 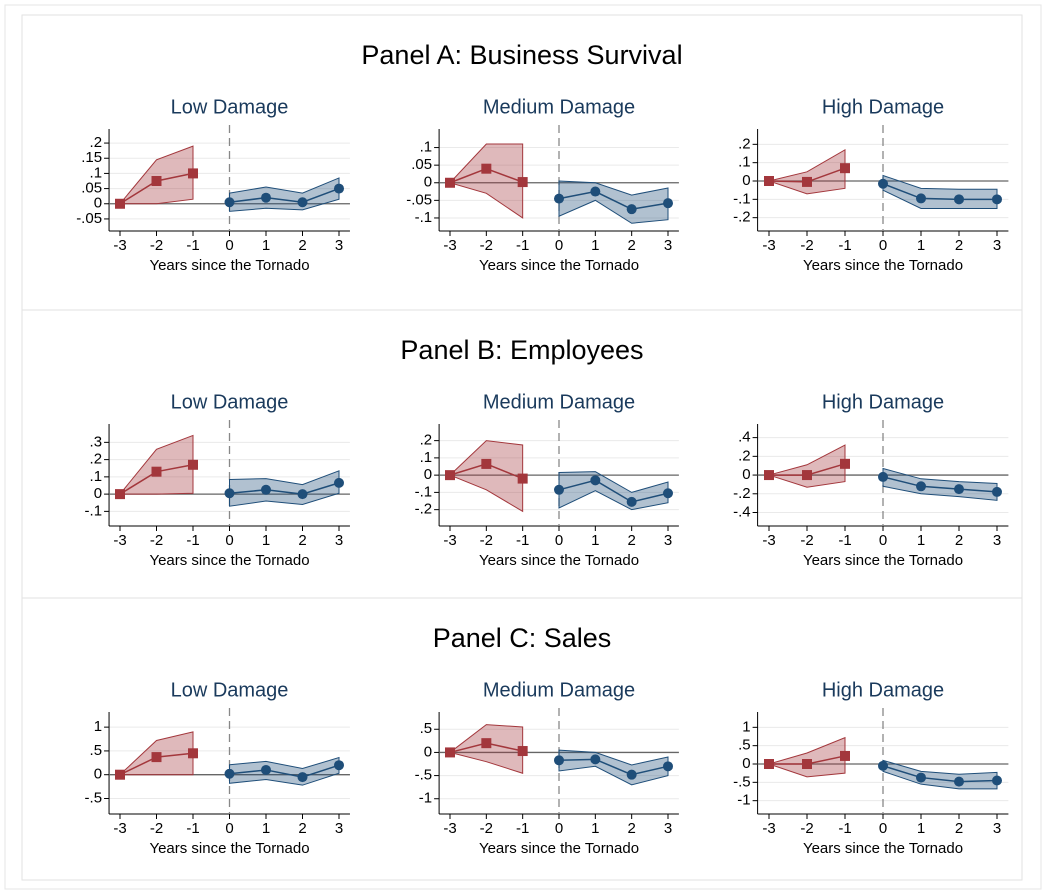 What do you see at coordinates (98, 726) in the screenshot?
I see `y-tick-label: 1` at bounding box center [98, 726].